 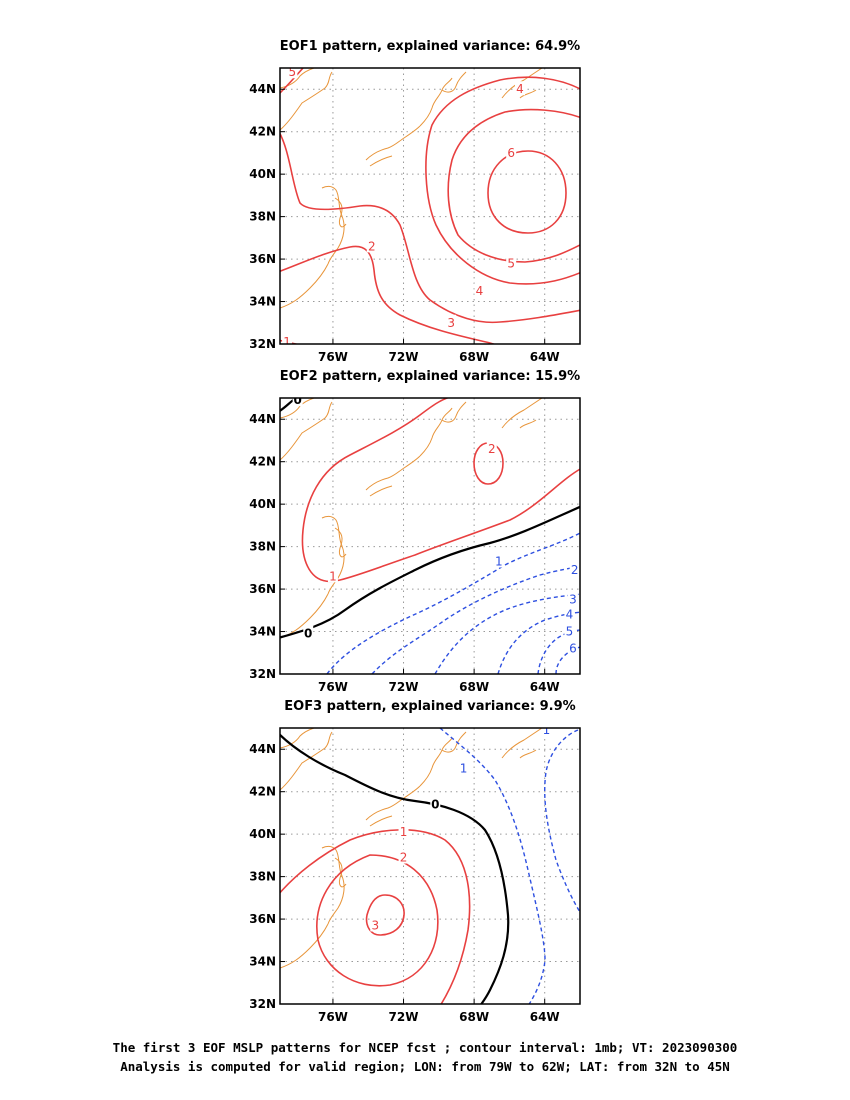 I want to click on eof2-contour-neg2, so click(x=475, y=619).